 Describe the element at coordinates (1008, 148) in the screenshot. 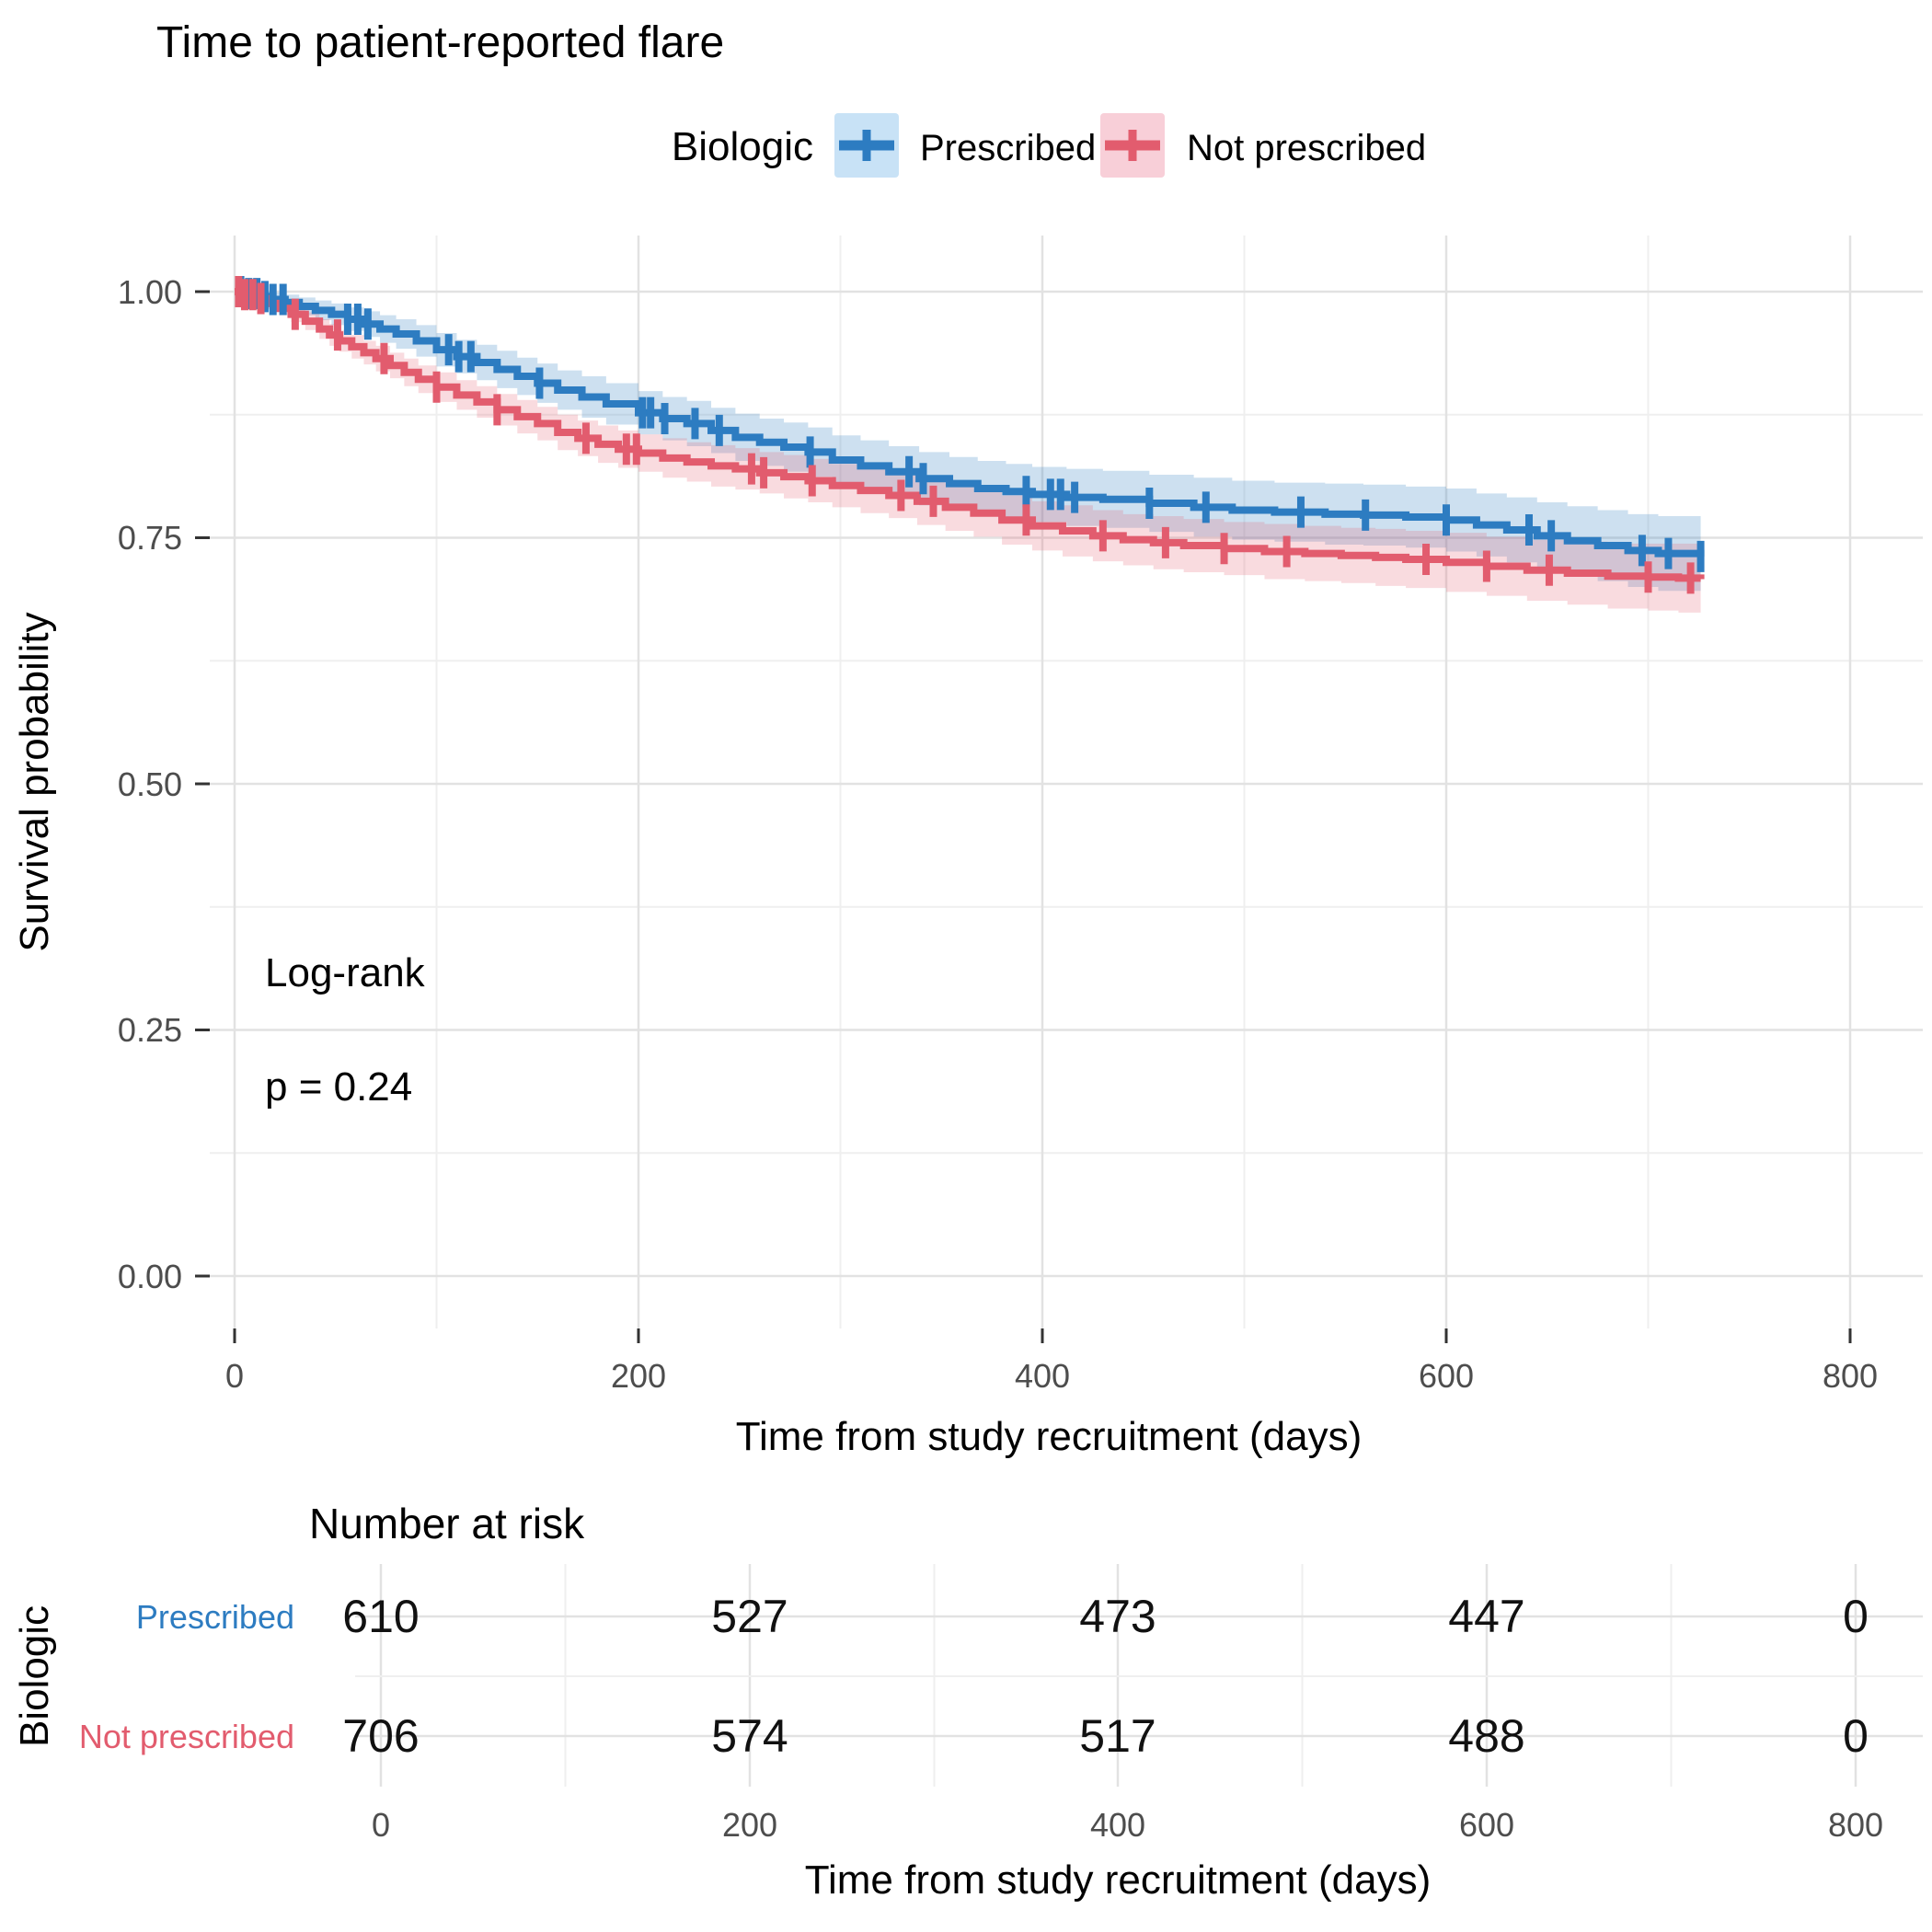

I see `legend-label-prescribed: Prescribed` at that location.